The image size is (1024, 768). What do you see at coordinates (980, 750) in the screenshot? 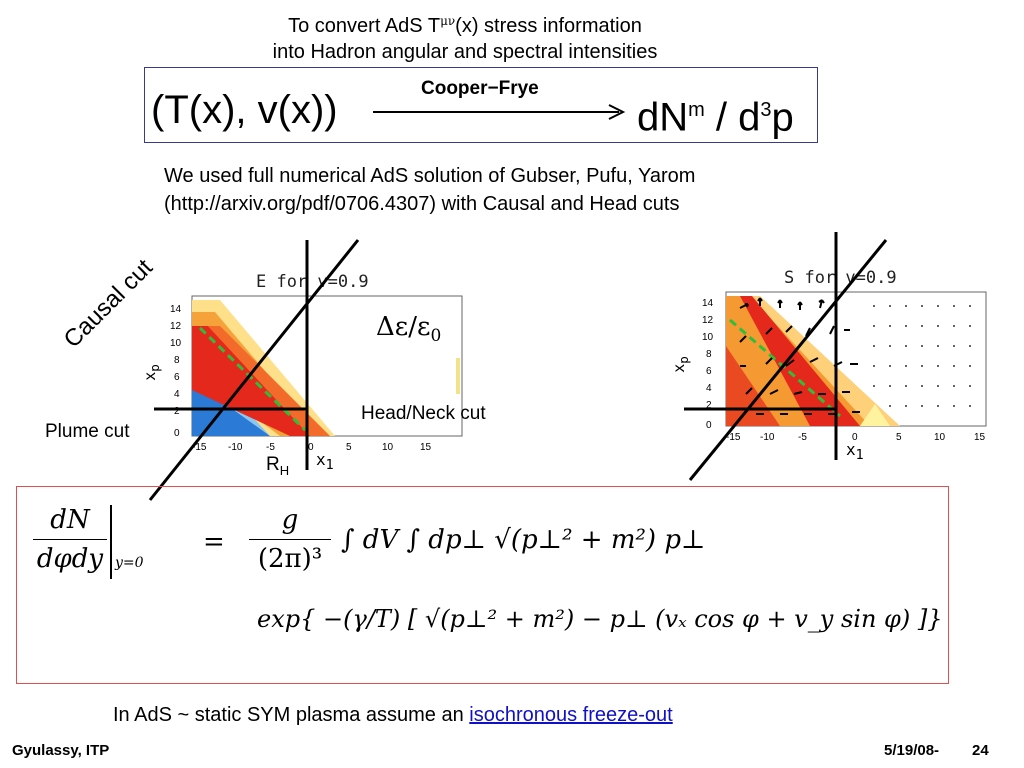
I see `footer-page-number: 24` at bounding box center [980, 750].